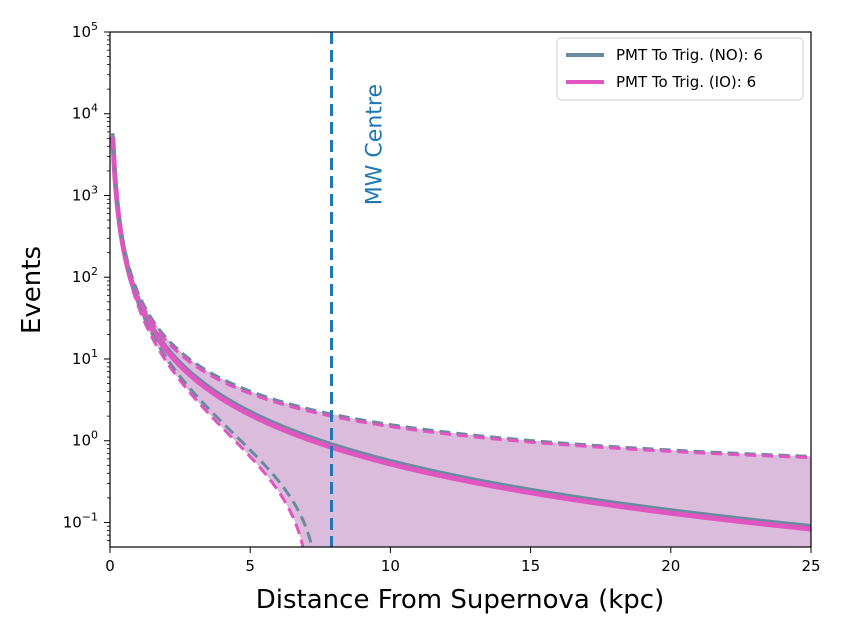 The image size is (842, 632). I want to click on y-tick-label-3: 10², so click(85, 275).